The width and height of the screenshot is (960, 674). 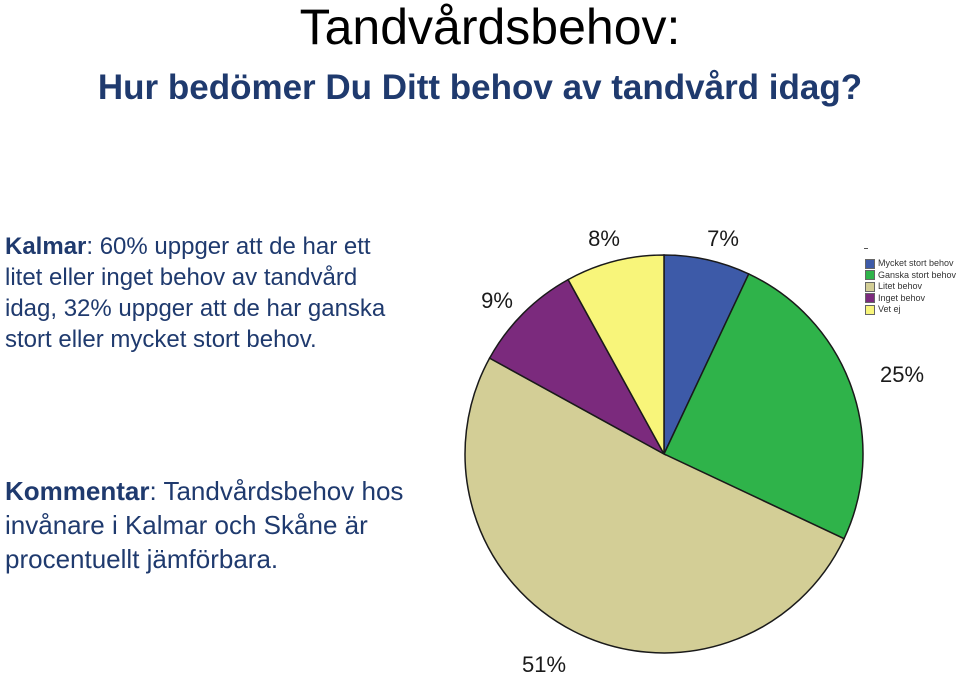 I want to click on legend-label: Ganska stort behov, so click(x=917, y=274).